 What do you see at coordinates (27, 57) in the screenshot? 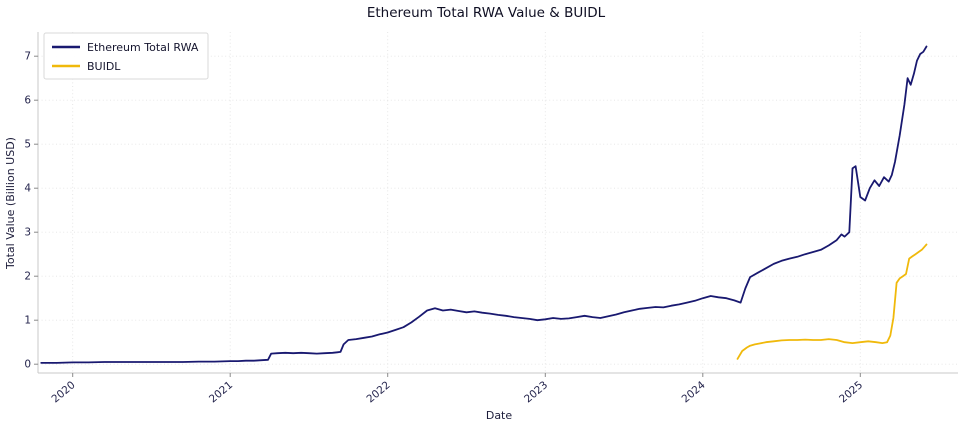
I see `y-tick-label: 7` at bounding box center [27, 57].